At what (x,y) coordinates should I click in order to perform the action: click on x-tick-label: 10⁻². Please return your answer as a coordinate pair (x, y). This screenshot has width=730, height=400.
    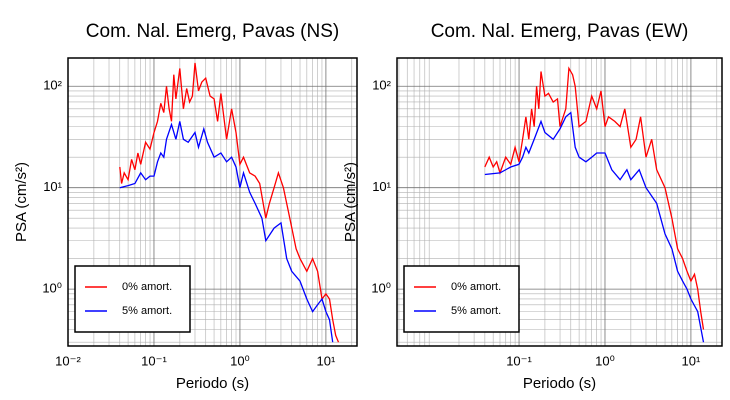
    Looking at the image, I should click on (68, 360).